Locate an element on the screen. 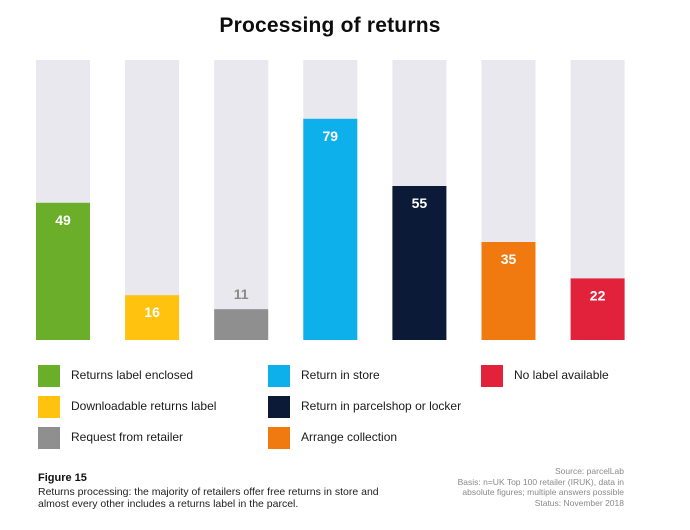  status-line: Status: November 2018 is located at coordinates (579, 502).